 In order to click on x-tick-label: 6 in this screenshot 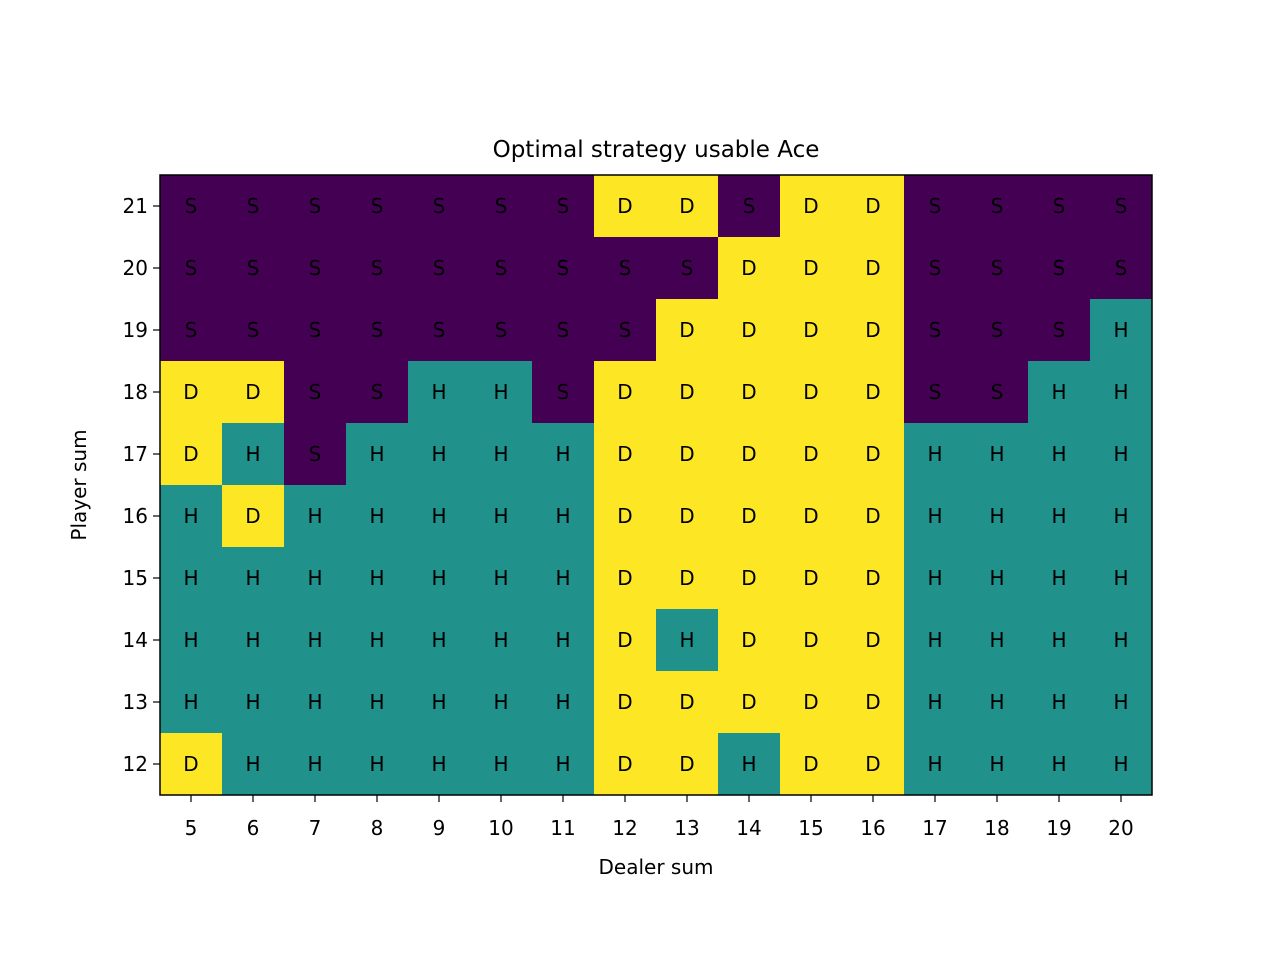, I will do `click(253, 828)`.